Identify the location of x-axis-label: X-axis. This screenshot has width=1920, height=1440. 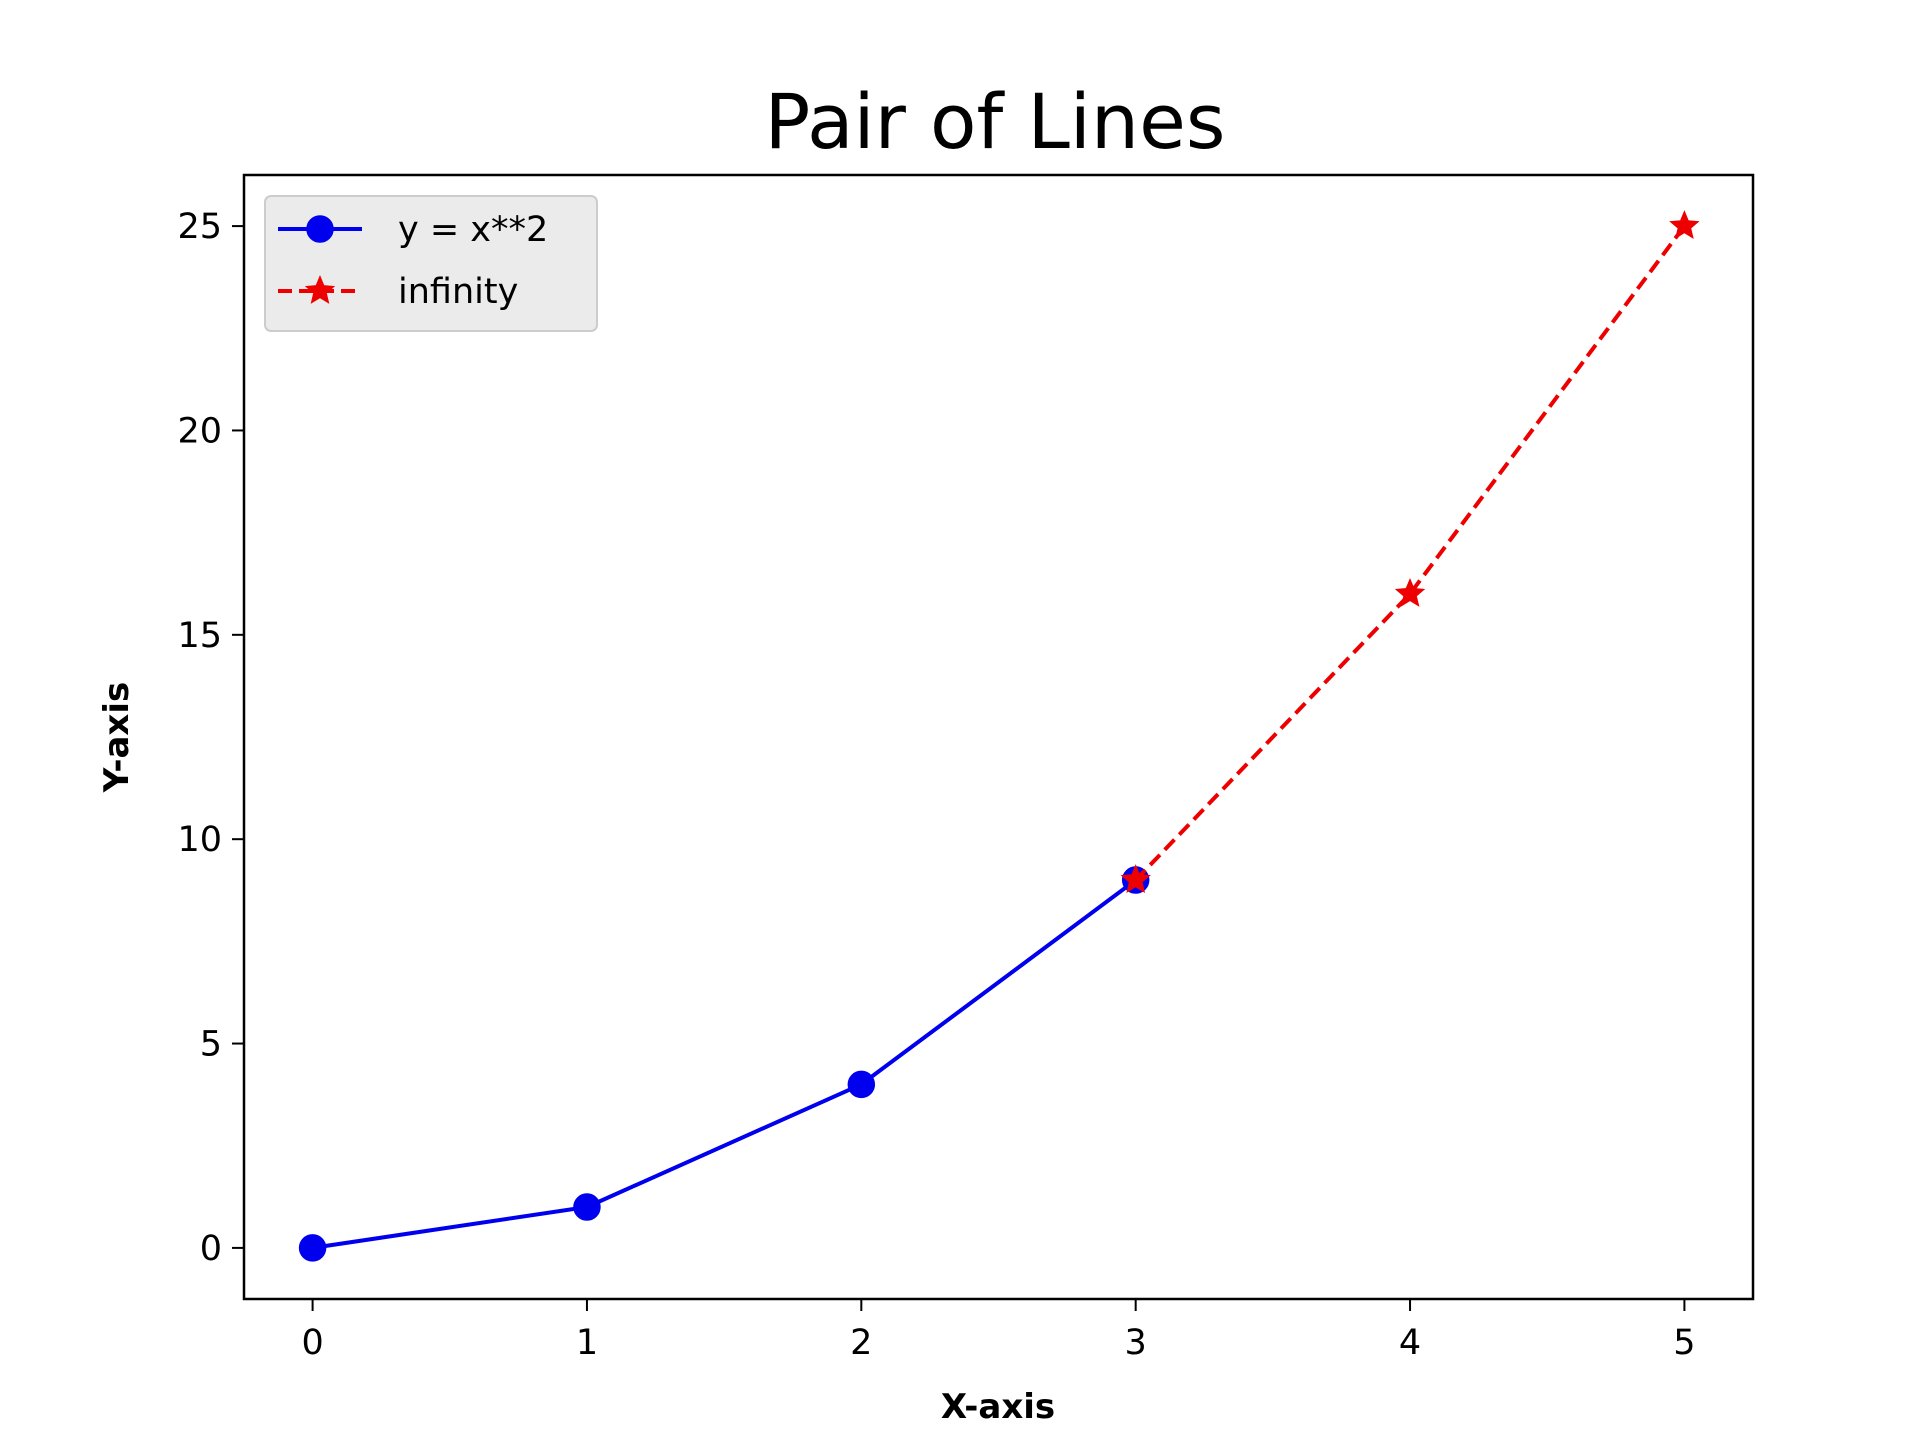
(998, 1407).